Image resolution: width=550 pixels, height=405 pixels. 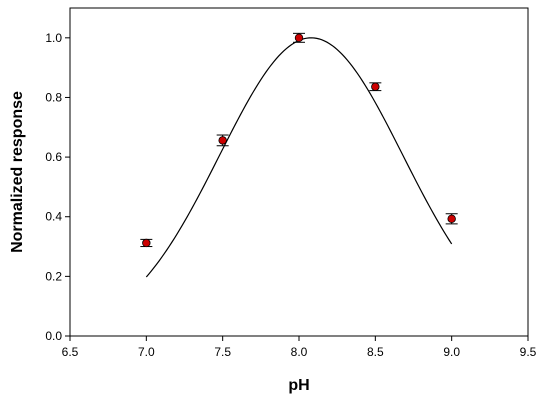 What do you see at coordinates (298, 385) in the screenshot?
I see `x-axis-label: pH` at bounding box center [298, 385].